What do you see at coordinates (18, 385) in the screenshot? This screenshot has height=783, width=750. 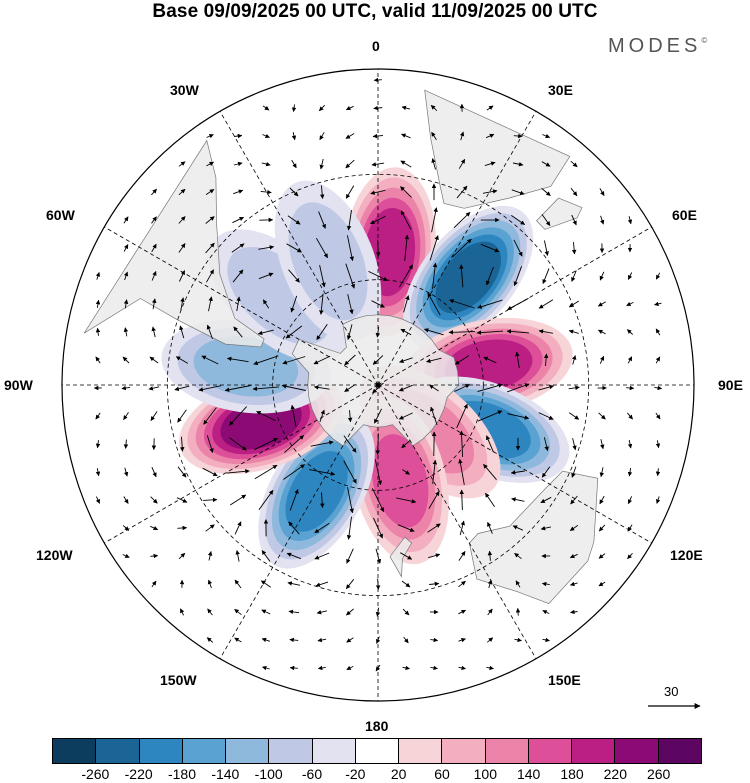 I see `lon-label-90w: 90W` at bounding box center [18, 385].